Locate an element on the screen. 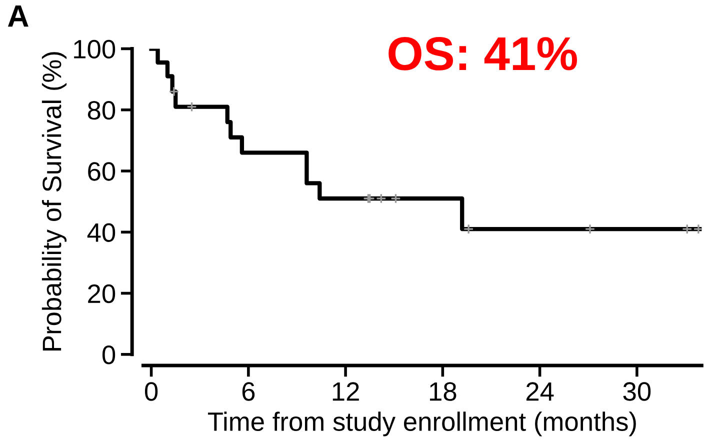  y-tick-label: 80 is located at coordinates (102, 110).